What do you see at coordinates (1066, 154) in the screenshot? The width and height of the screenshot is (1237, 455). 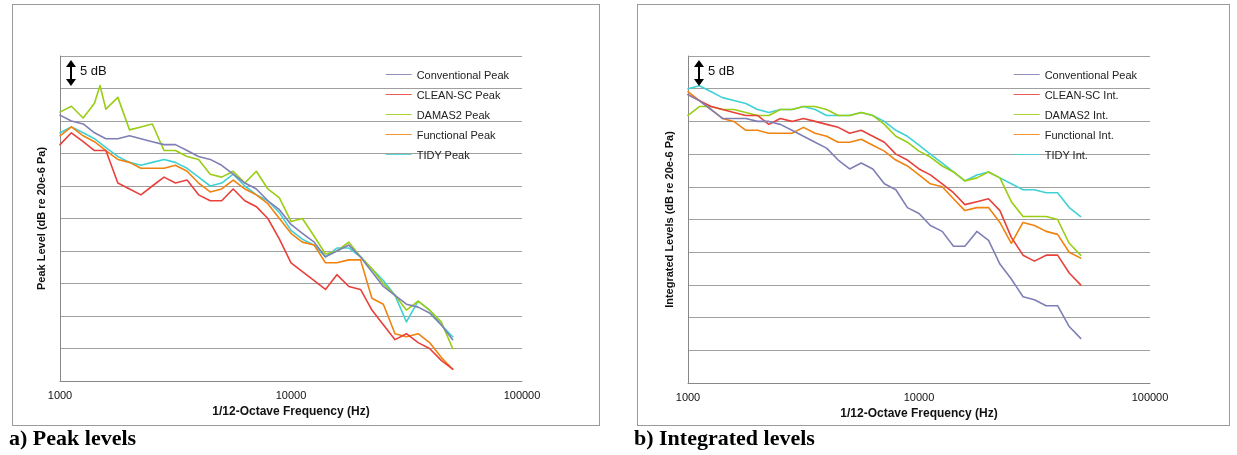 I see `legend-label: TIDY Int.` at bounding box center [1066, 154].